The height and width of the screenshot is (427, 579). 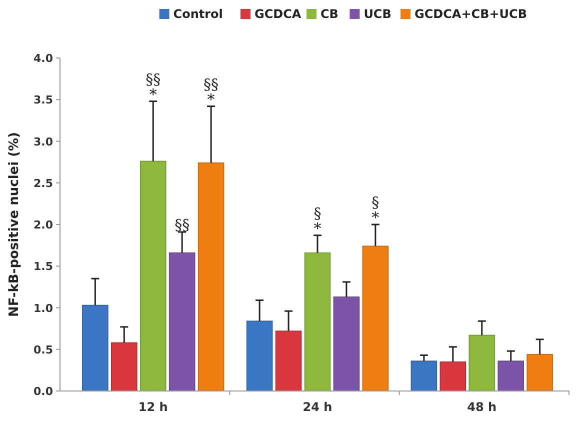 What do you see at coordinates (182, 225) in the screenshot?
I see `annotation: §§` at bounding box center [182, 225].